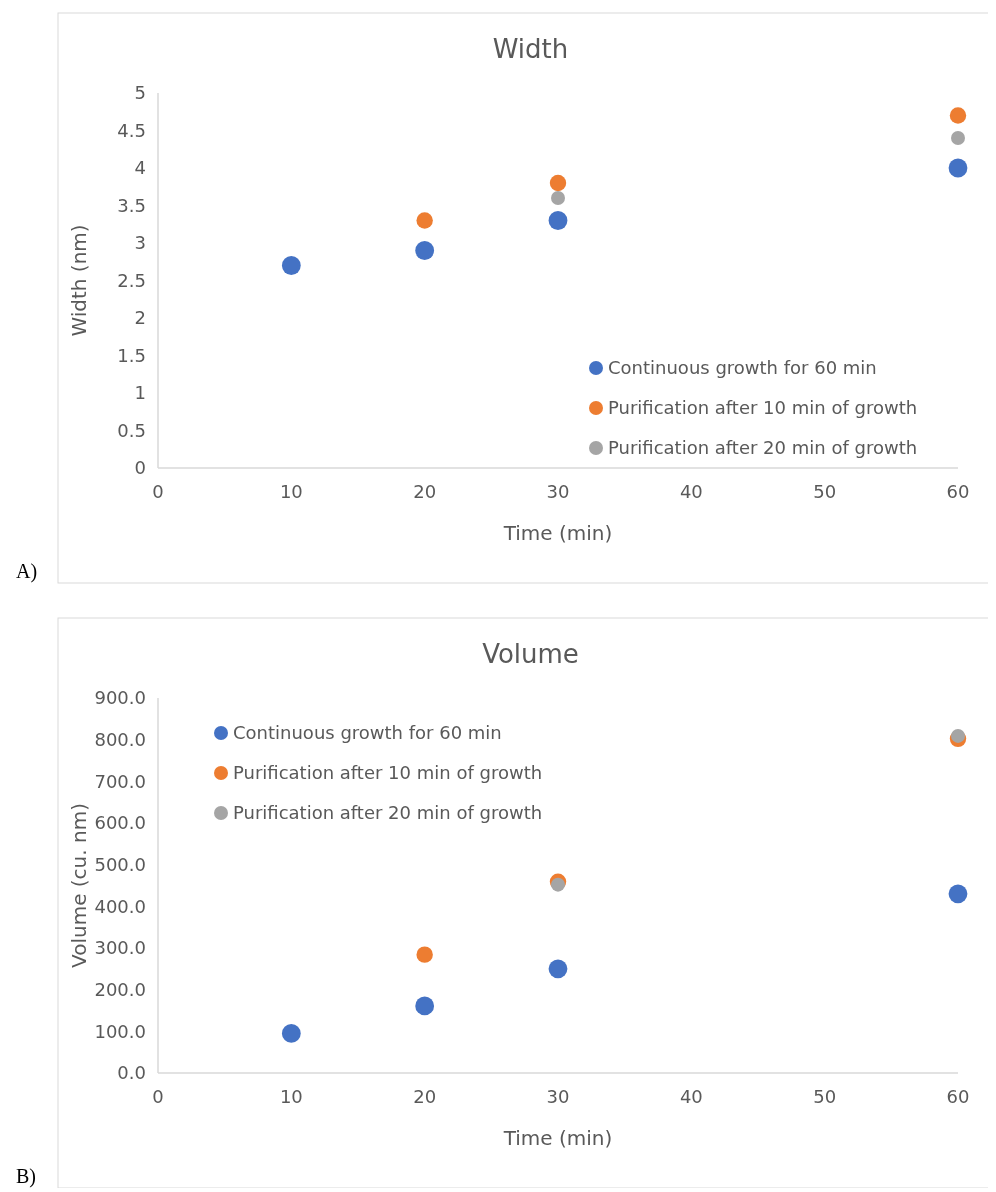 The width and height of the screenshot is (996, 1192). I want to click on y-tick-label: 1.5, so click(131, 355).